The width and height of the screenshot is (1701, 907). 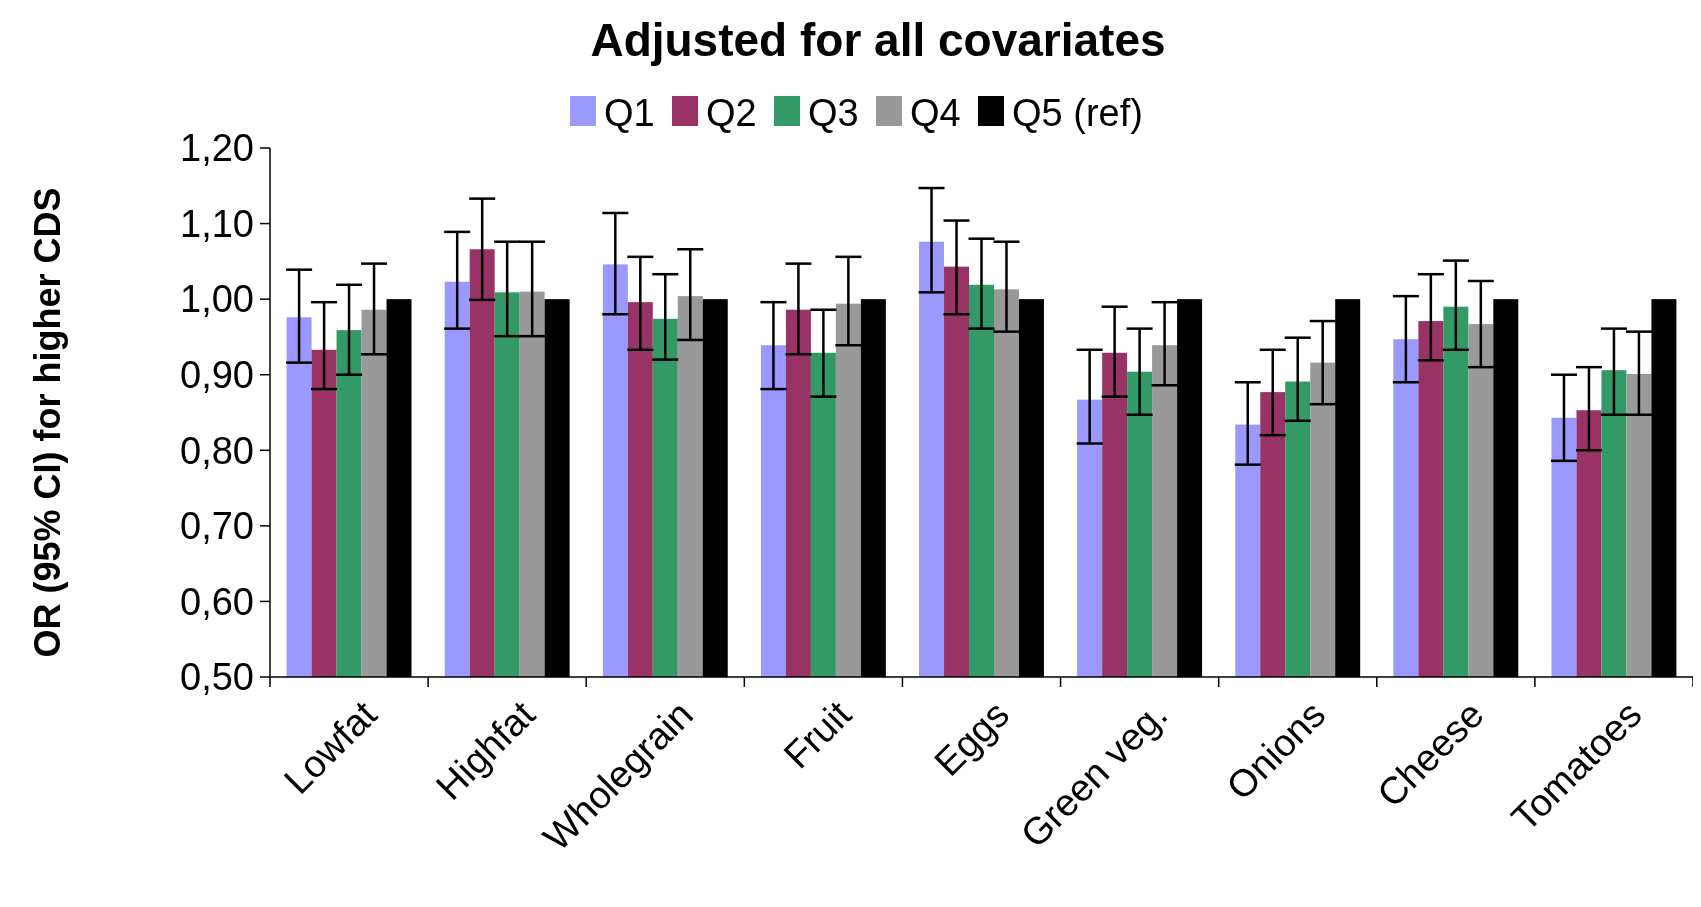 What do you see at coordinates (629, 113) in the screenshot?
I see `legend-label: Q1` at bounding box center [629, 113].